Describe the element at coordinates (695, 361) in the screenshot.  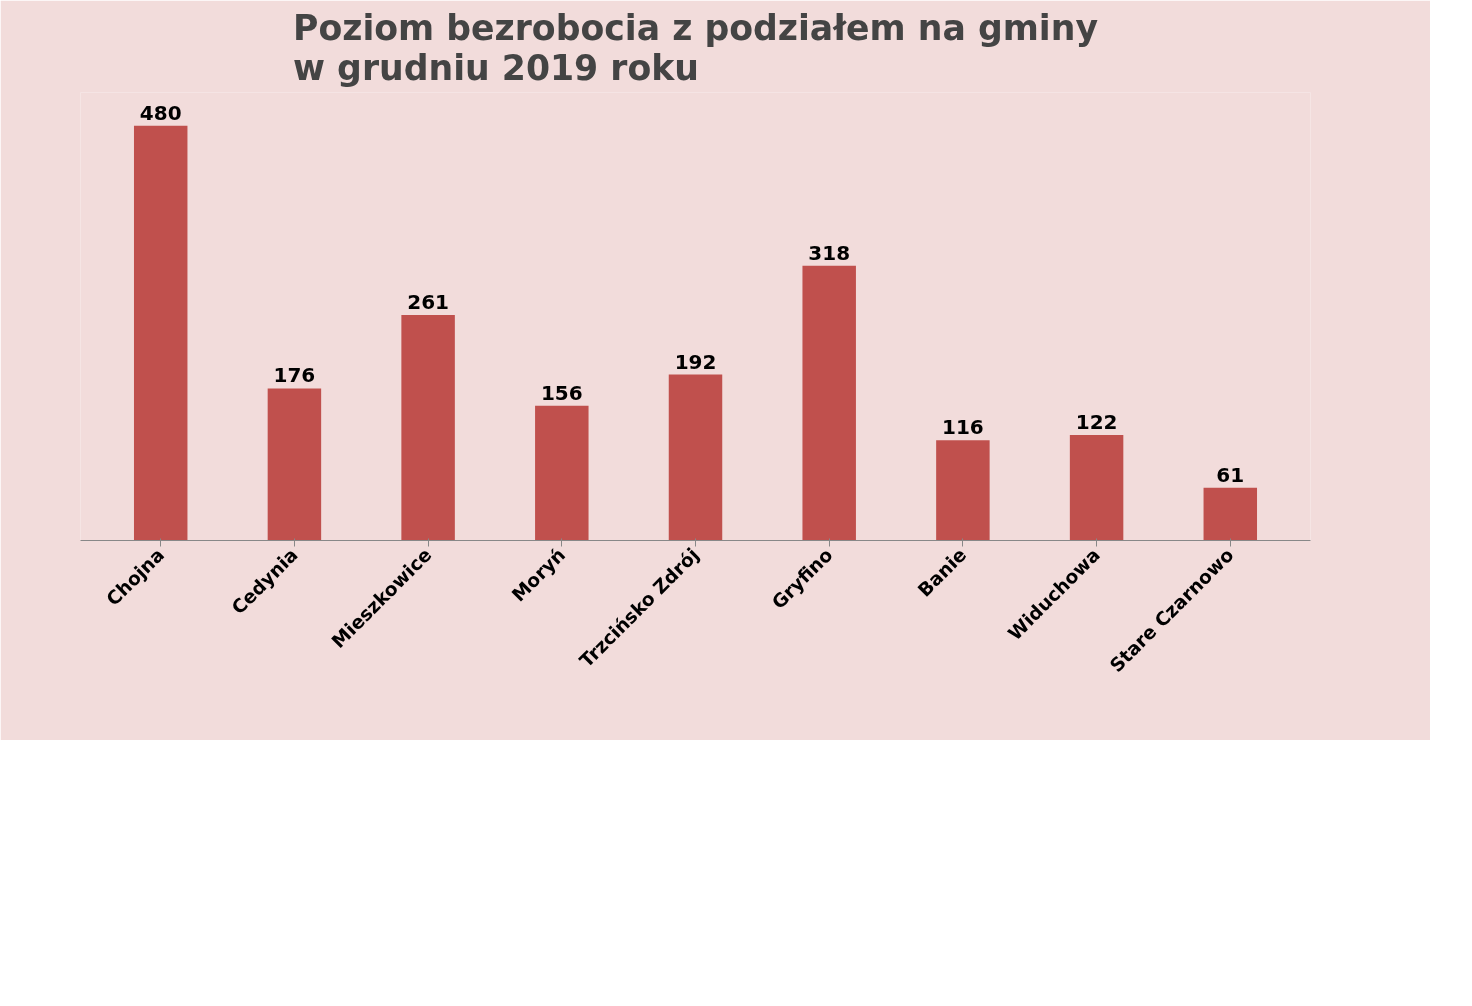
I see `data-label: 192` at that location.